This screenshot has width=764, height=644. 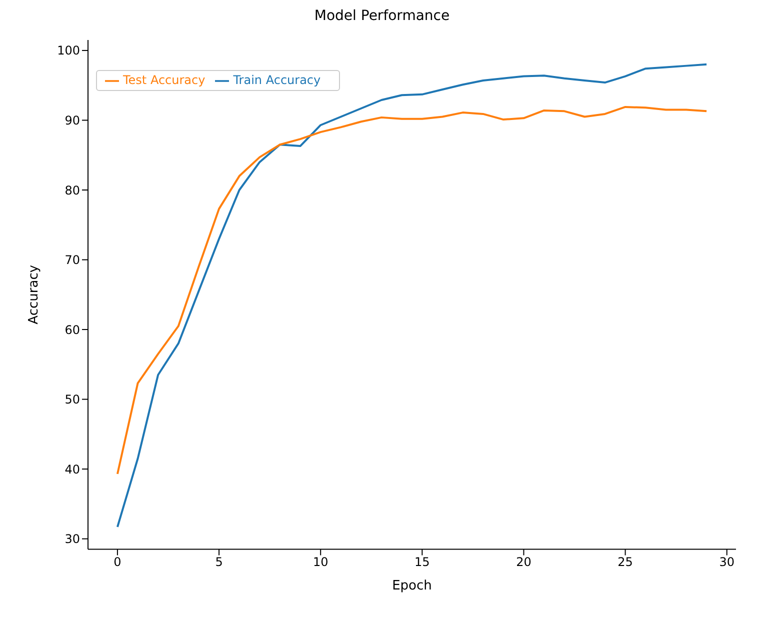 What do you see at coordinates (72, 539) in the screenshot?
I see `y-tick-label: 30` at bounding box center [72, 539].